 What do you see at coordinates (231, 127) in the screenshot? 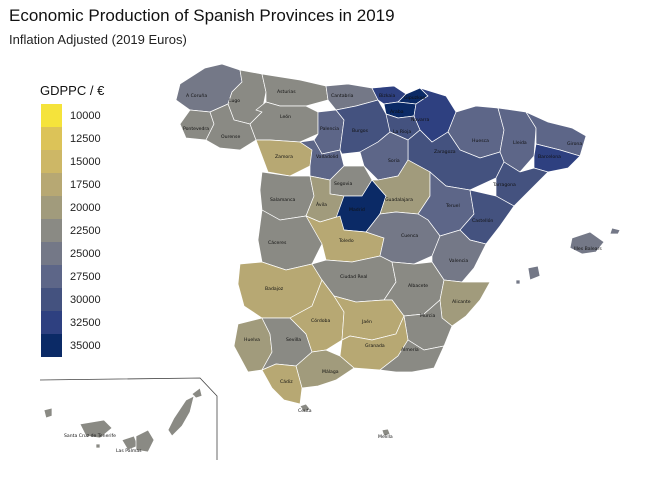
I see `province-ourense` at bounding box center [231, 127].